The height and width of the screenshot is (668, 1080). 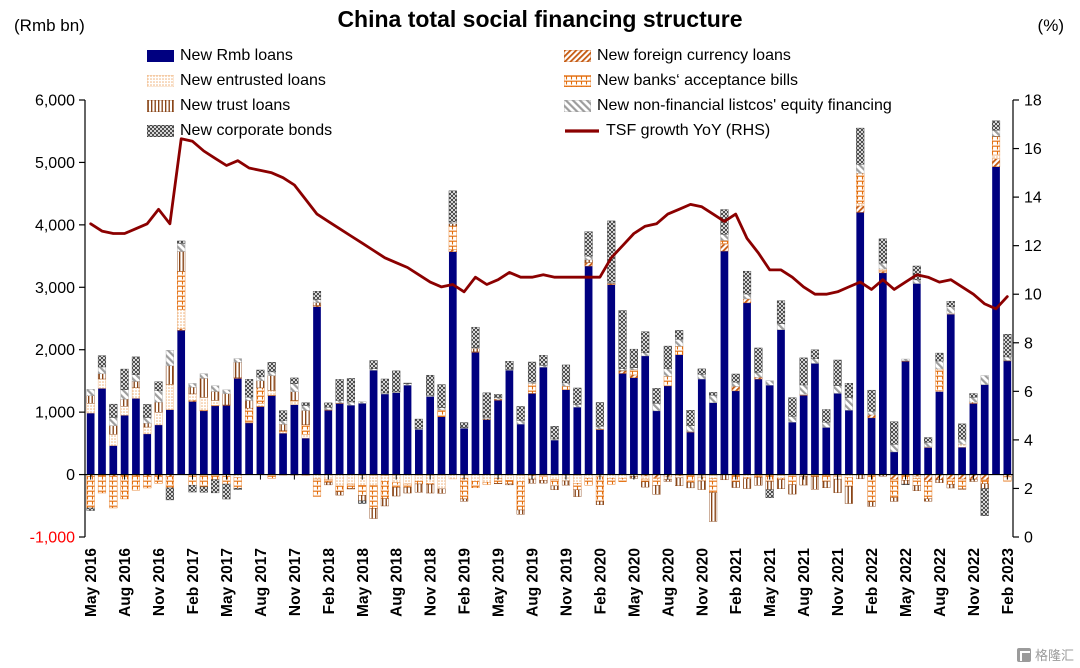 I want to click on svg-text: May 2021, so click(x=770, y=582).